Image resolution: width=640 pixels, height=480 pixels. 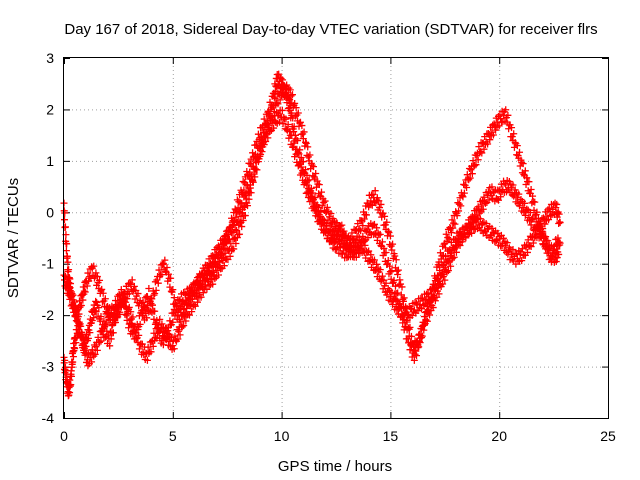 I want to click on y-tick-label: -1, so click(x=48, y=264).